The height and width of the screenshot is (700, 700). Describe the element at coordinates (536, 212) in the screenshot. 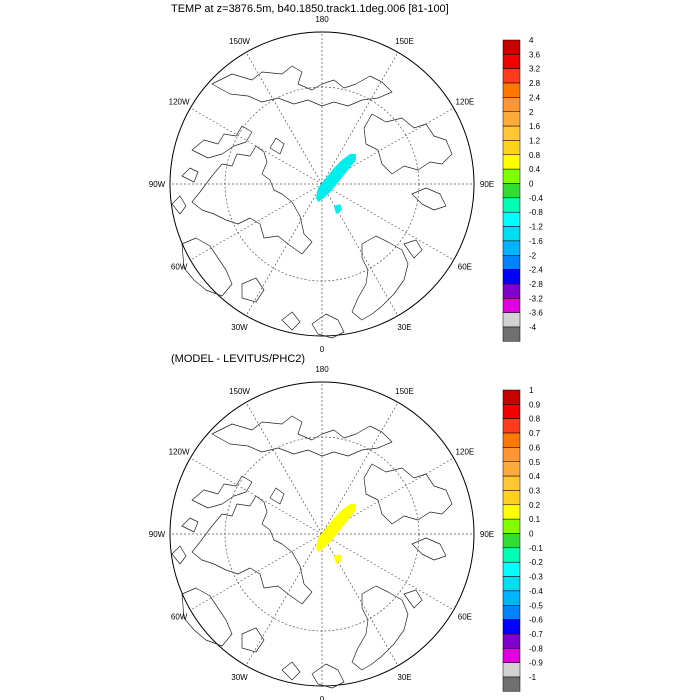

I see `colorbar-tick-label: -0.8` at that location.